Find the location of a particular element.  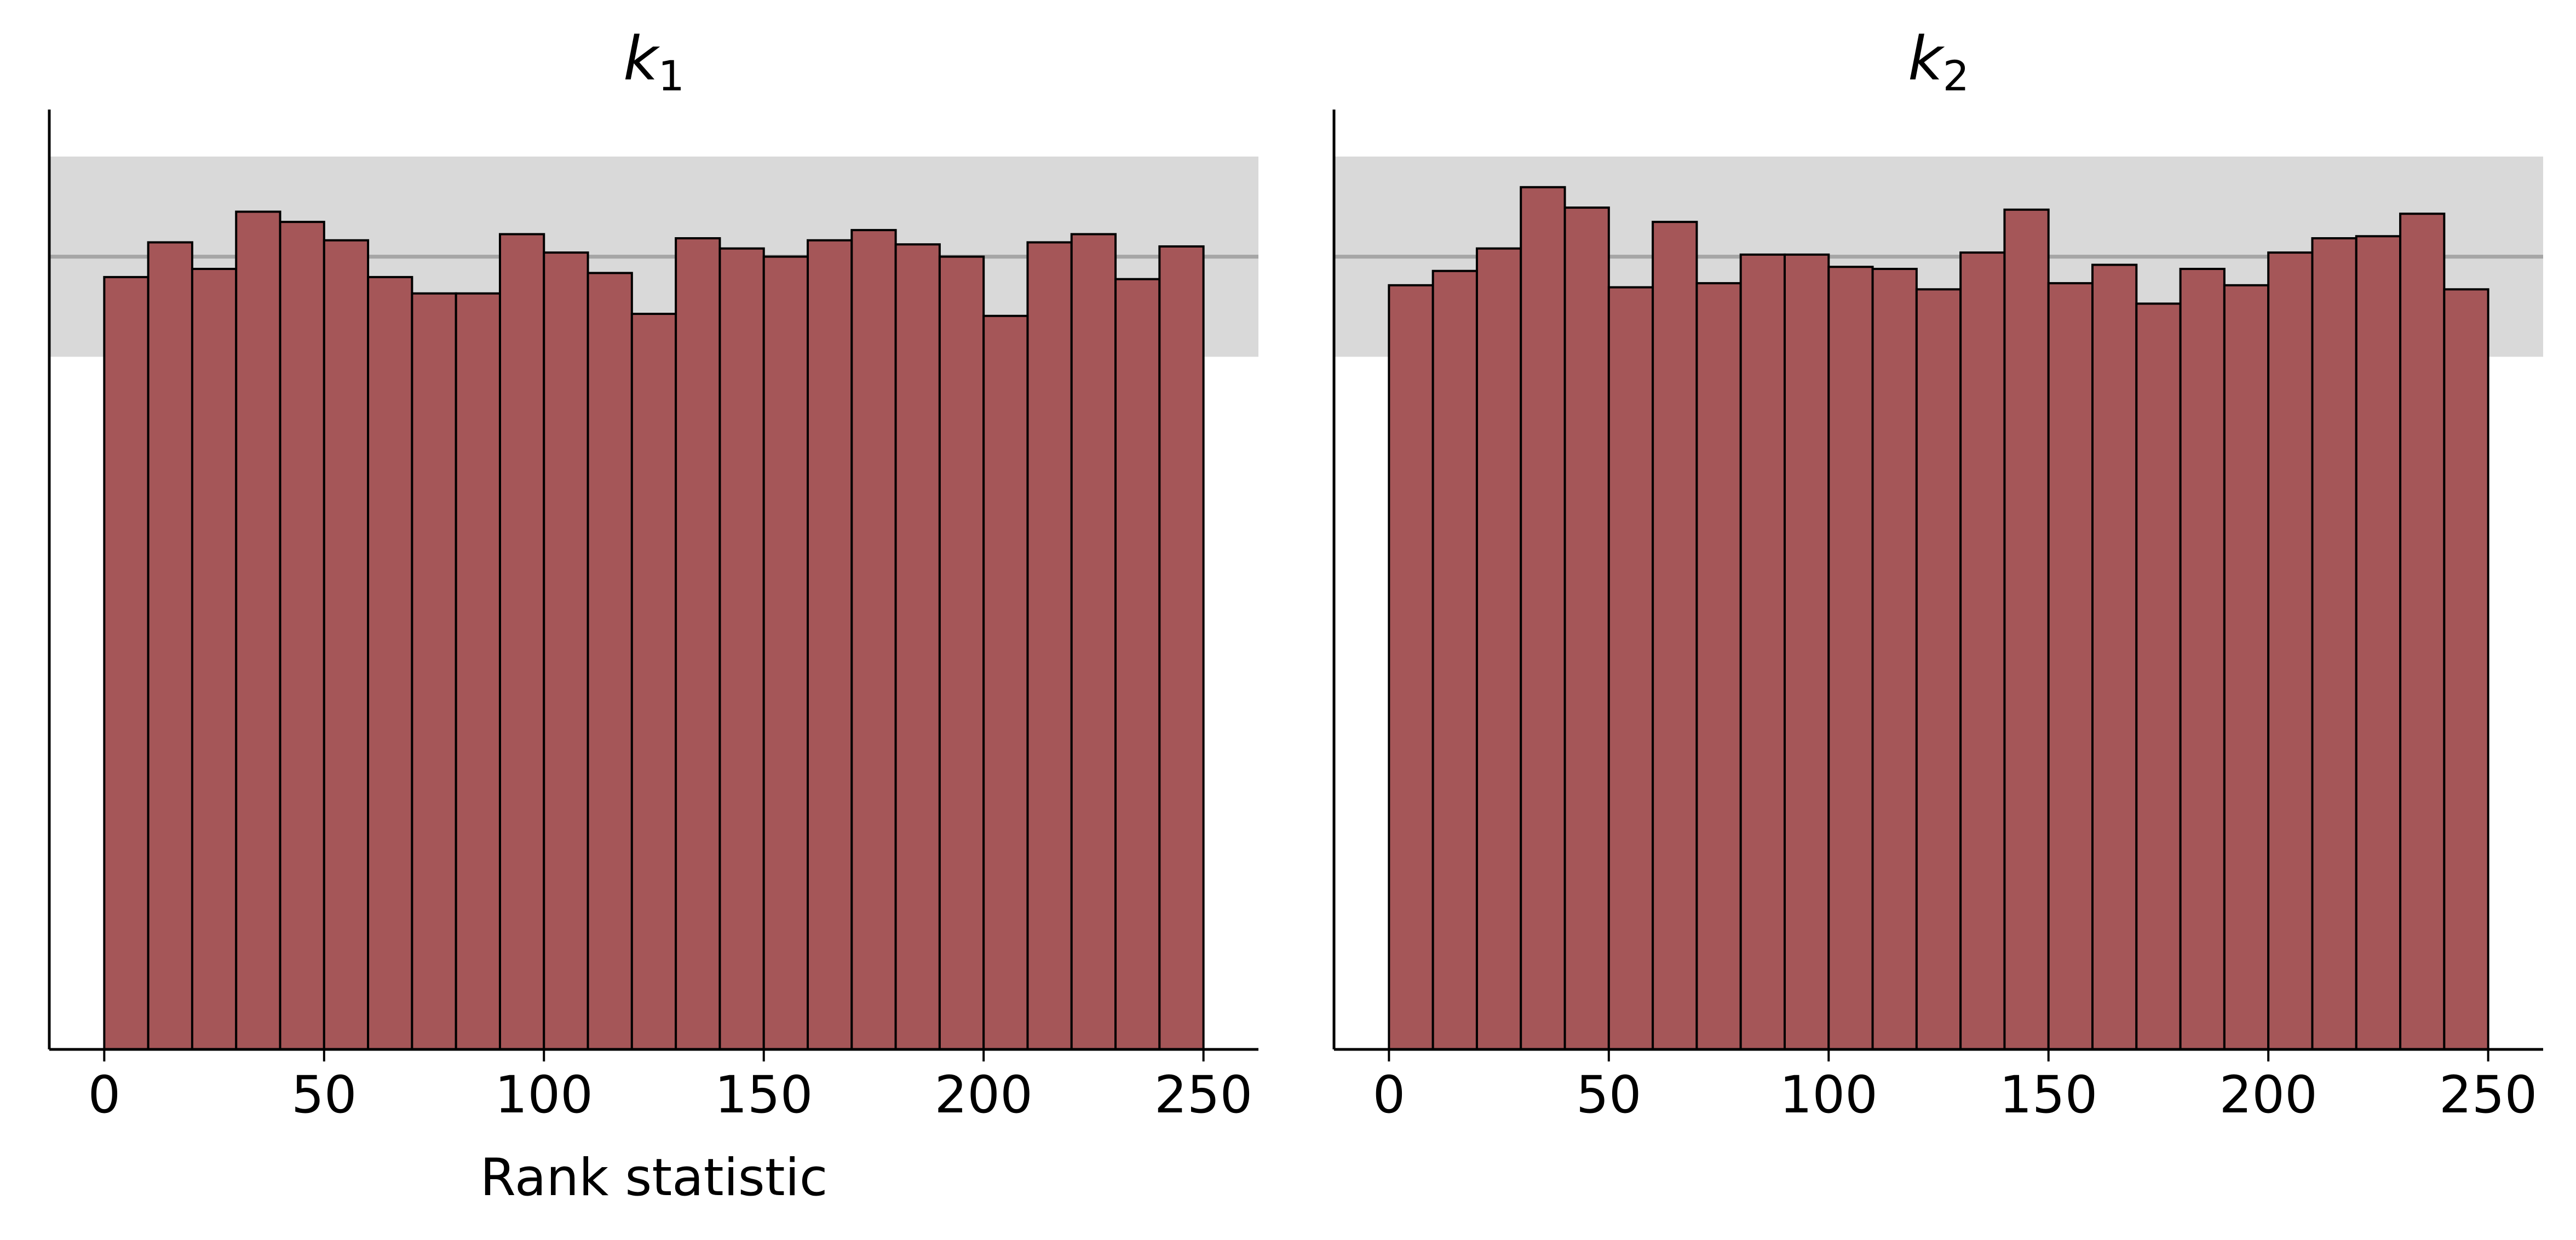

chart-title: k2 is located at coordinates (1938, 62).